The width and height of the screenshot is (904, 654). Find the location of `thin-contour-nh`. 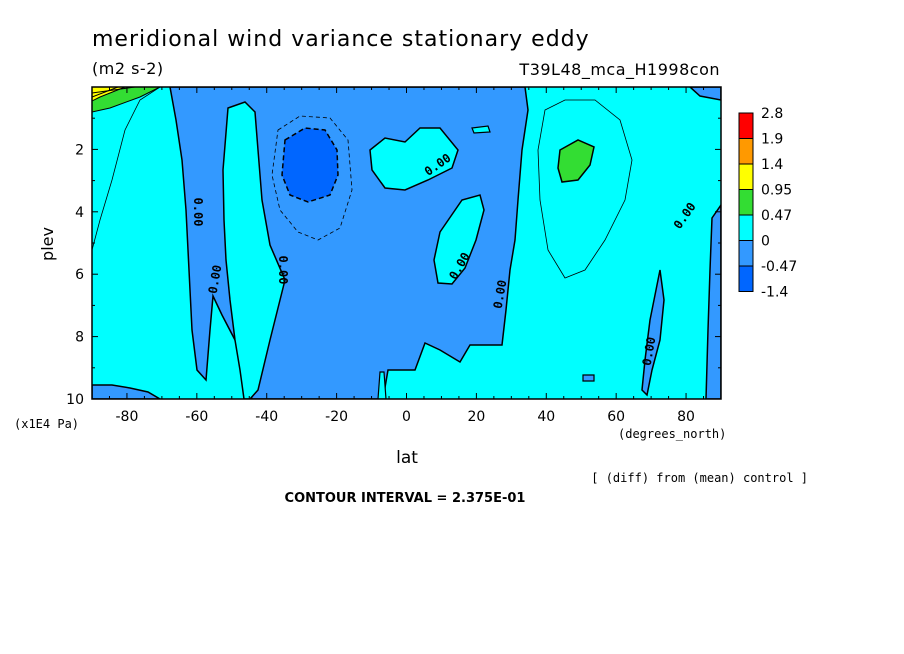

thin-contour-nh is located at coordinates (585, 189).